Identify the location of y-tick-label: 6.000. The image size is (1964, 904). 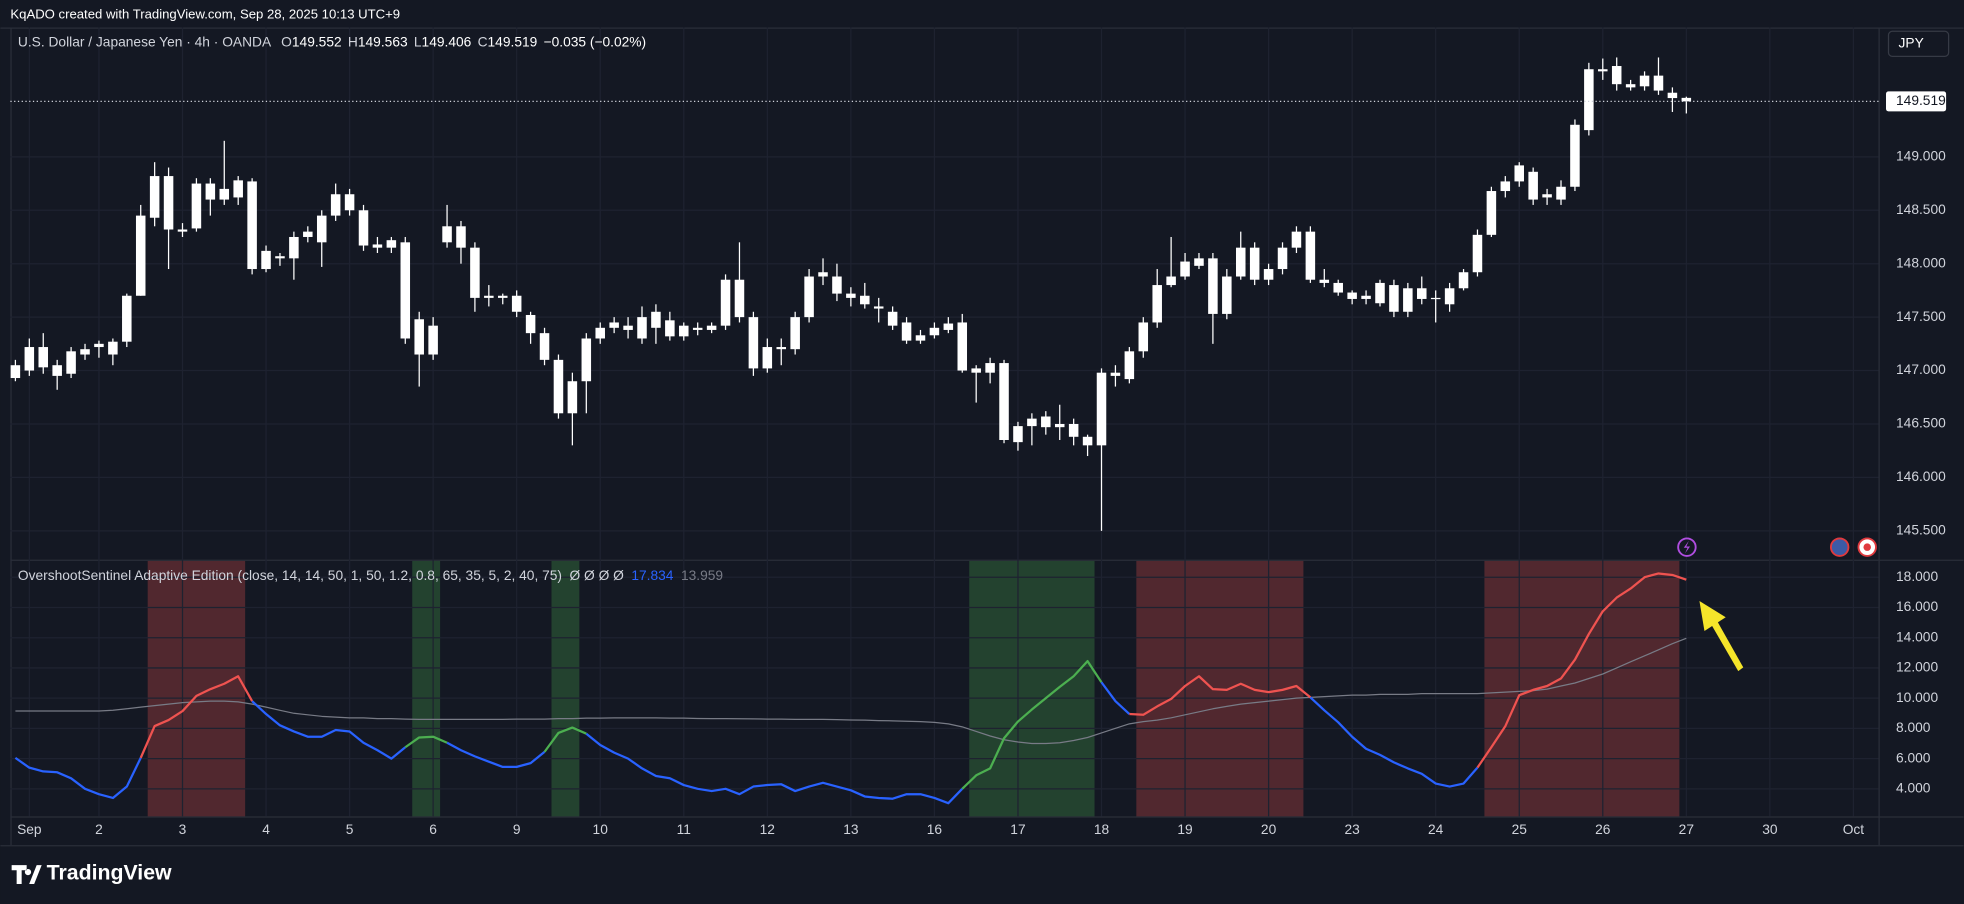
(1913, 757).